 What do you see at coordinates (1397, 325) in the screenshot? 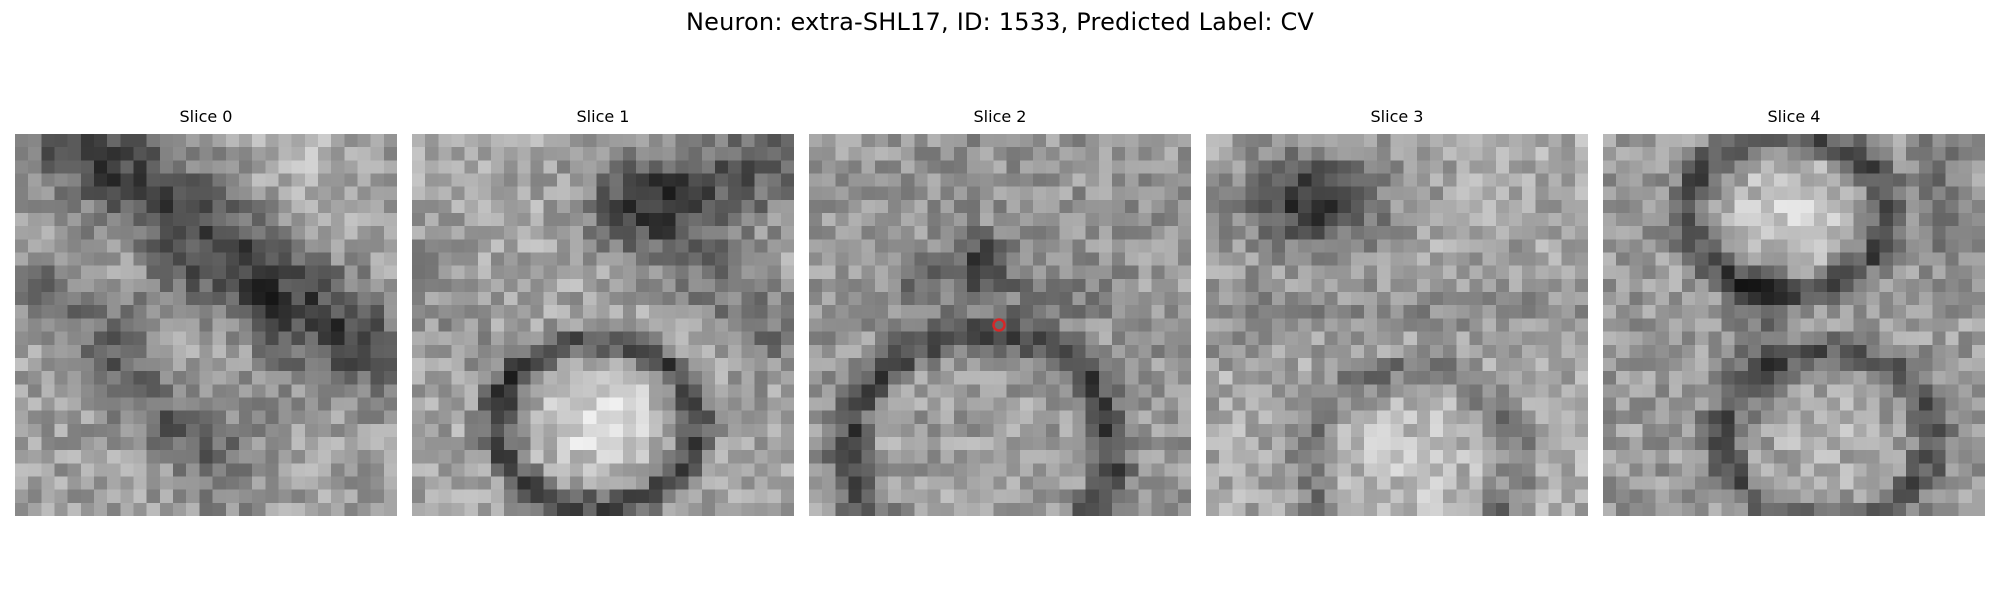
I see `slice-3-image` at bounding box center [1397, 325].